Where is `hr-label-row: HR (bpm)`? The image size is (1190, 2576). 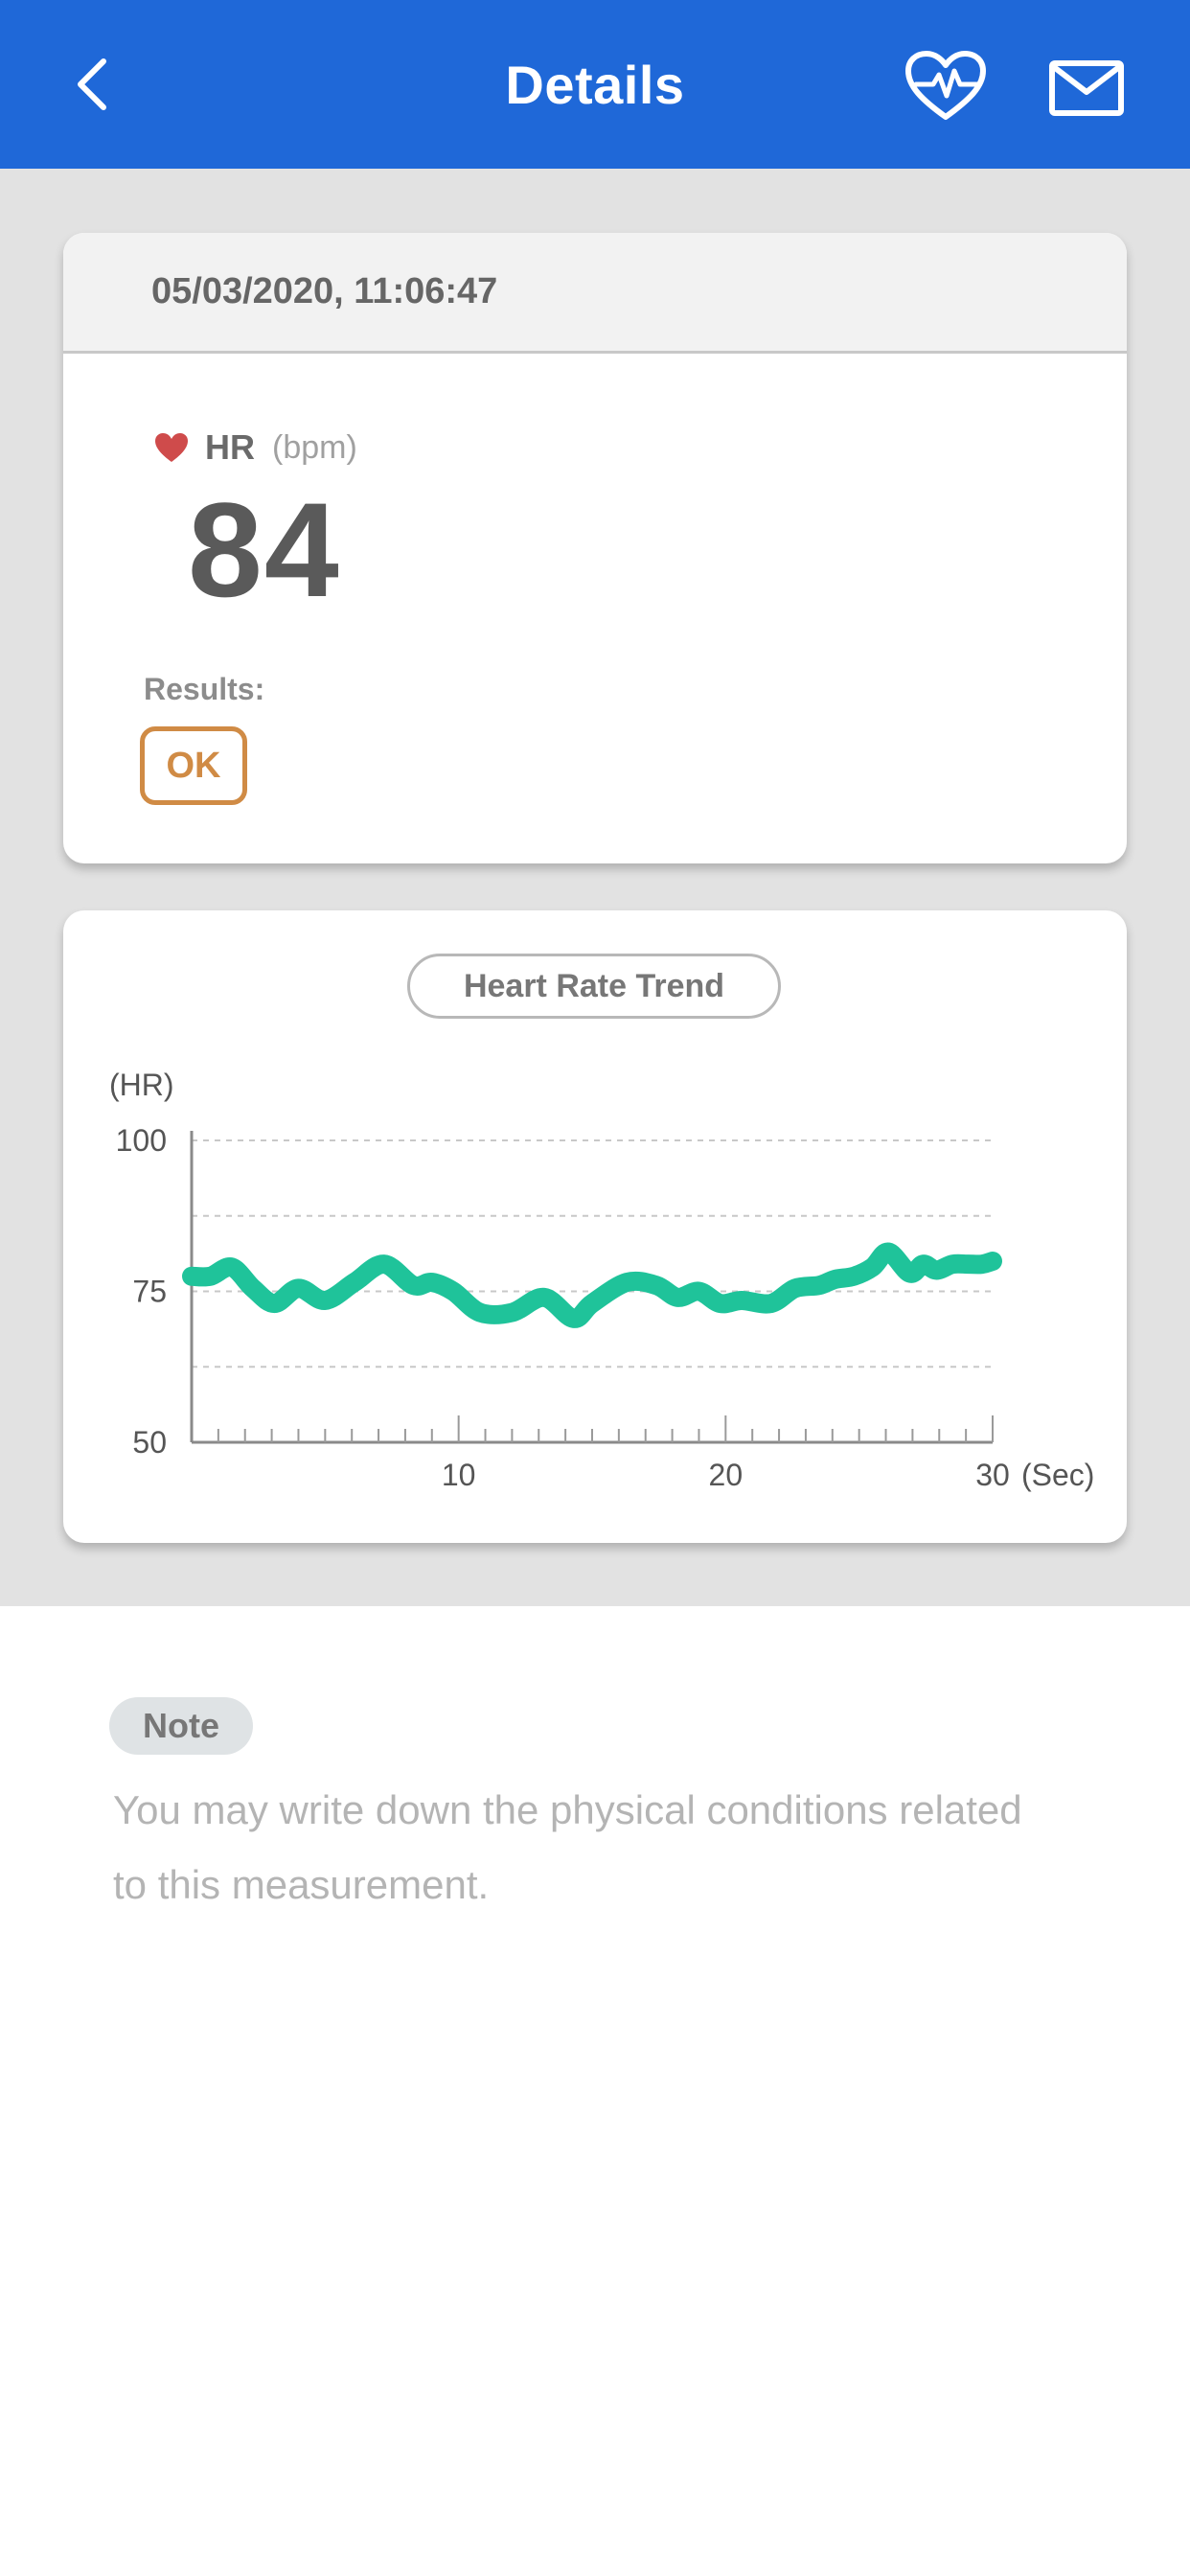
hr-label-row: HR (bpm) is located at coordinates (255, 447).